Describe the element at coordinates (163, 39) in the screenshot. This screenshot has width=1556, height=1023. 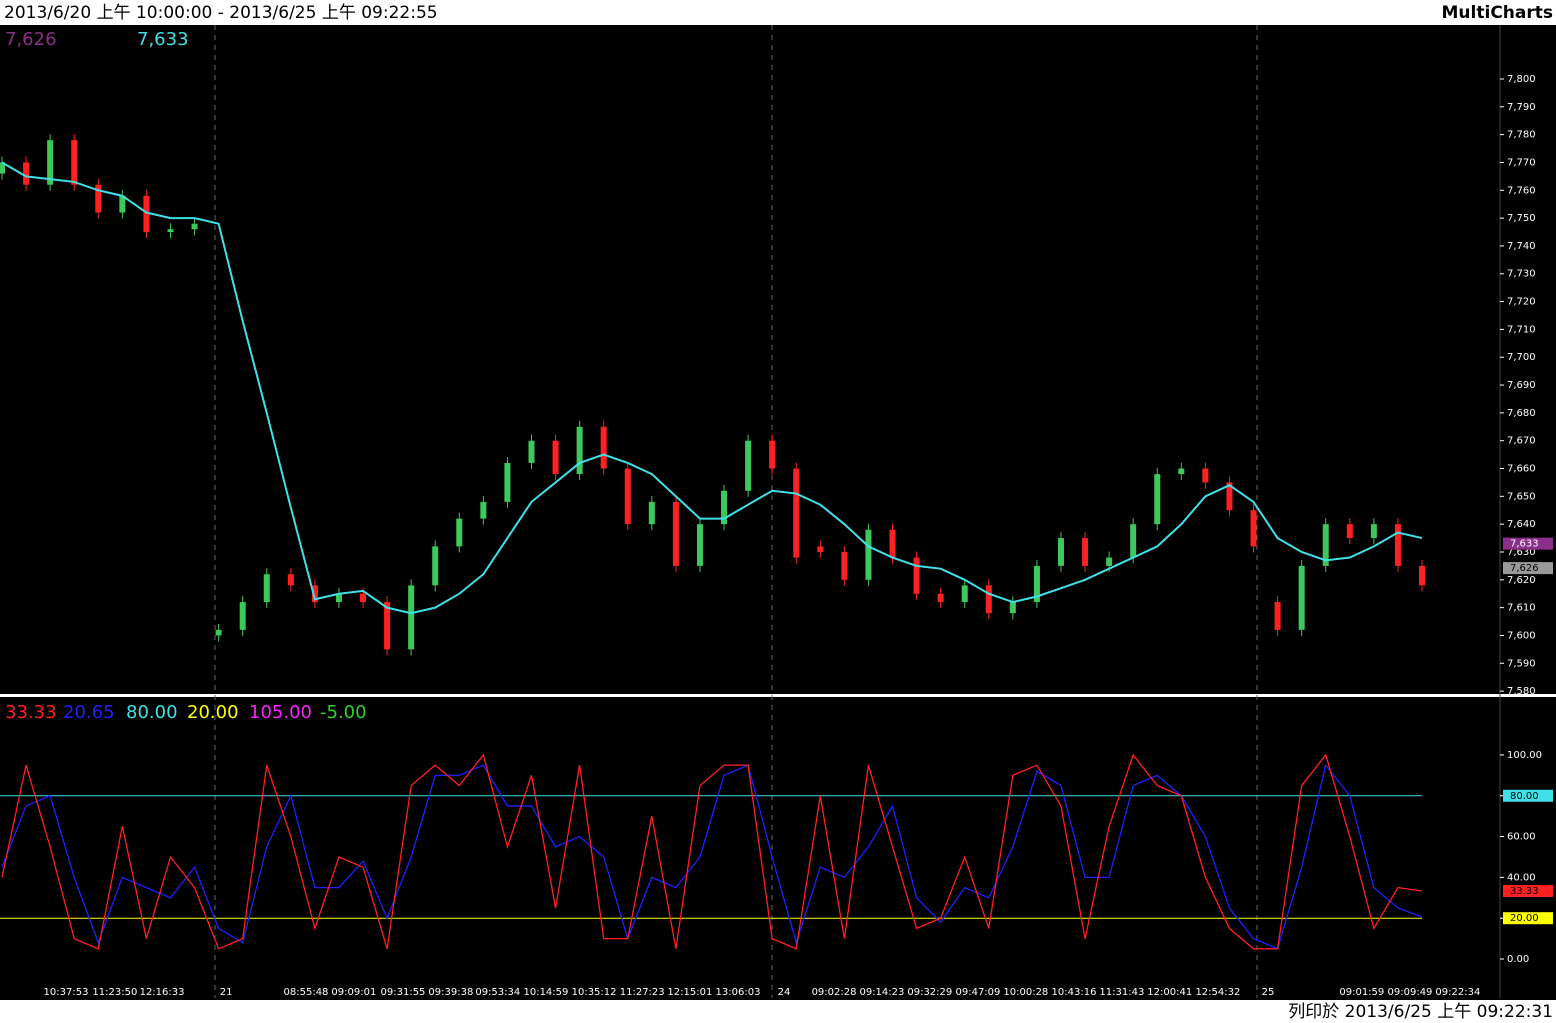
I see `readout: 7,633` at that location.